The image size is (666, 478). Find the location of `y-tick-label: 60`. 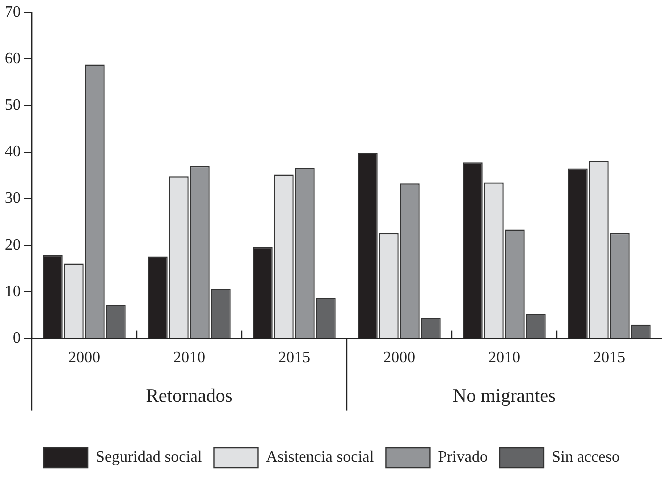

y-tick-label: 60 is located at coordinates (13, 59).